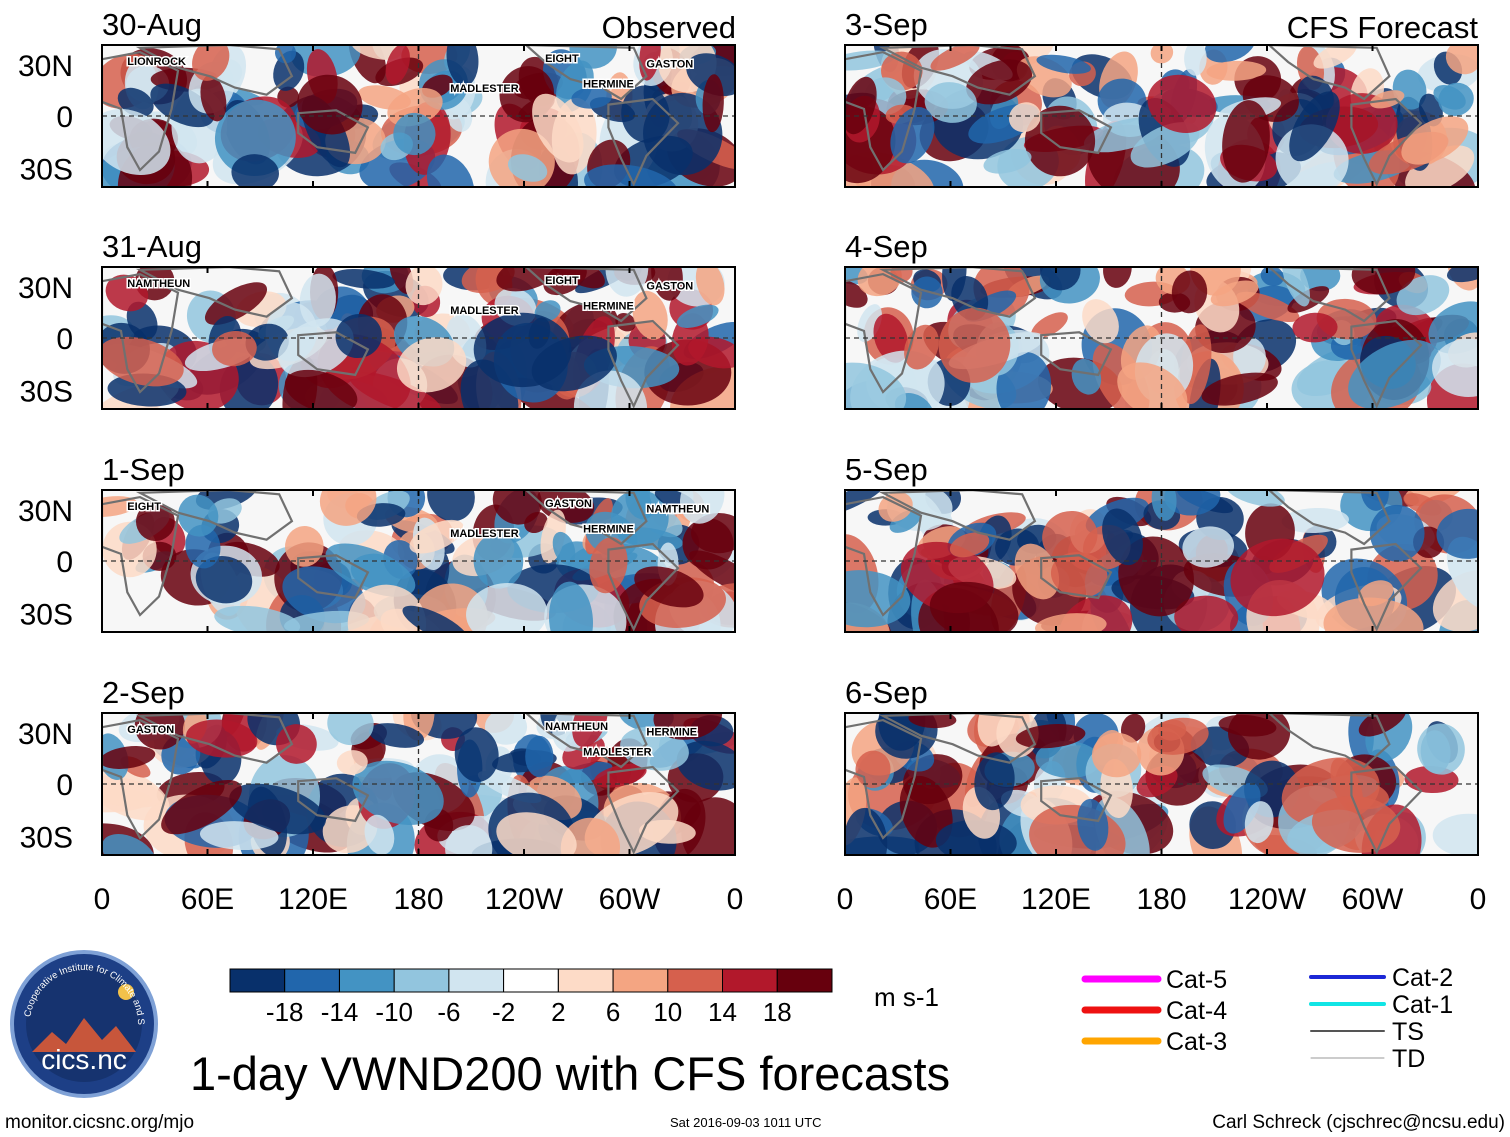  I want to click on panel-date: 1-Sep, so click(143, 469).